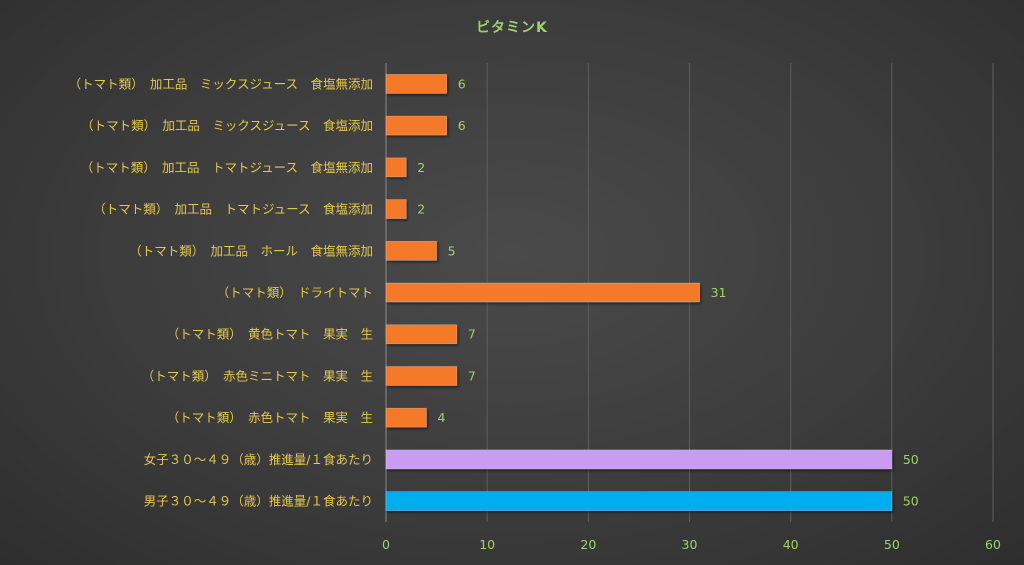 This screenshot has height=565, width=1024. Describe the element at coordinates (993, 544) in the screenshot. I see `x-tick-label: 60` at that location.